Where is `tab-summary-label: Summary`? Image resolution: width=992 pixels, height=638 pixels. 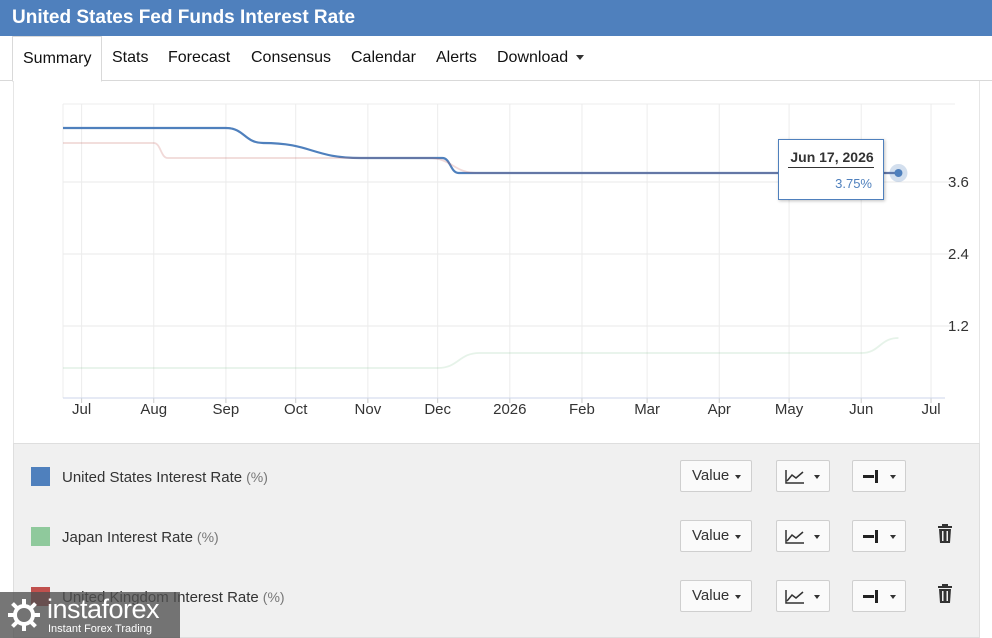 tab-summary-label: Summary is located at coordinates (57, 58).